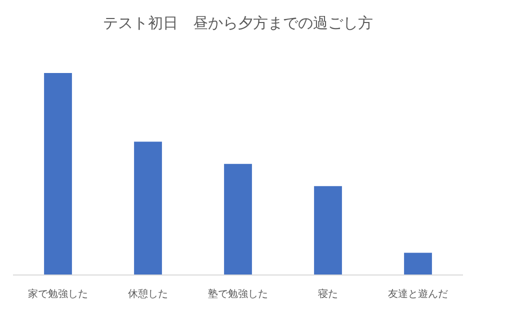 Image resolution: width=508 pixels, height=325 pixels. I want to click on title: テスト初日 昼から夕方までの過ごし方, so click(238, 23).